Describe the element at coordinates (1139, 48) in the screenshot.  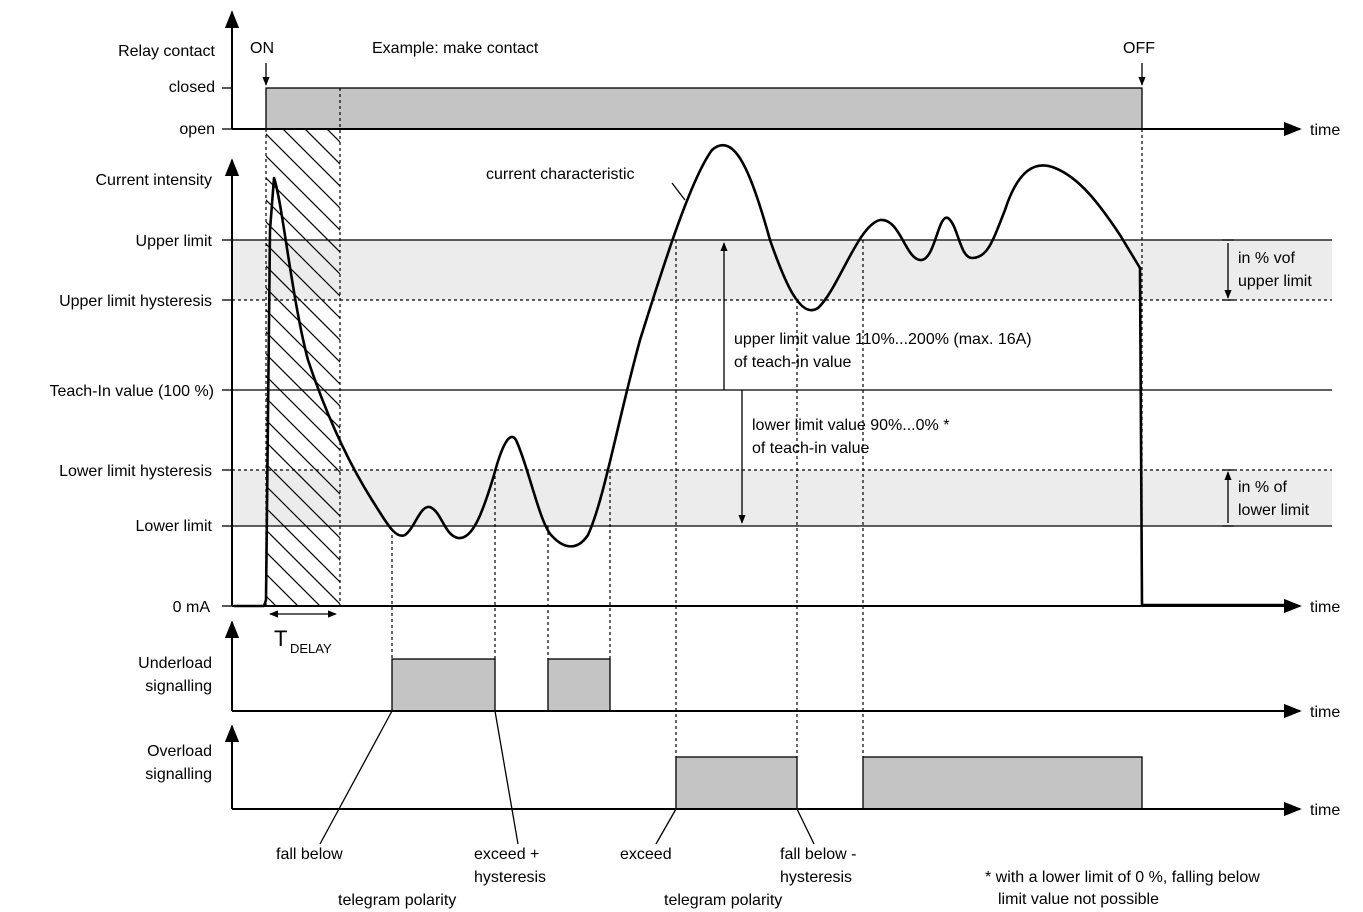
I see `off-label: OFF` at that location.